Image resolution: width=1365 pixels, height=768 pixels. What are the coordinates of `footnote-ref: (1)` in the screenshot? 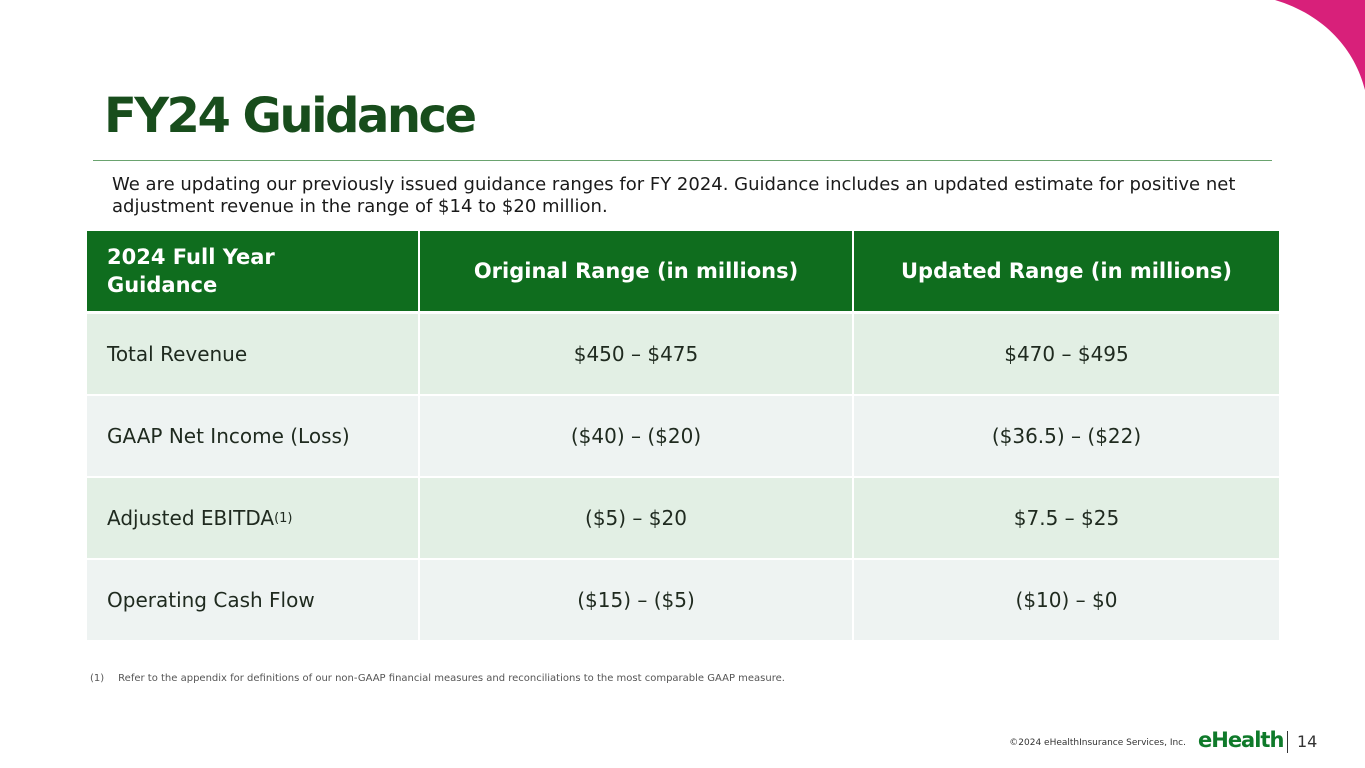 It's located at (283, 518).